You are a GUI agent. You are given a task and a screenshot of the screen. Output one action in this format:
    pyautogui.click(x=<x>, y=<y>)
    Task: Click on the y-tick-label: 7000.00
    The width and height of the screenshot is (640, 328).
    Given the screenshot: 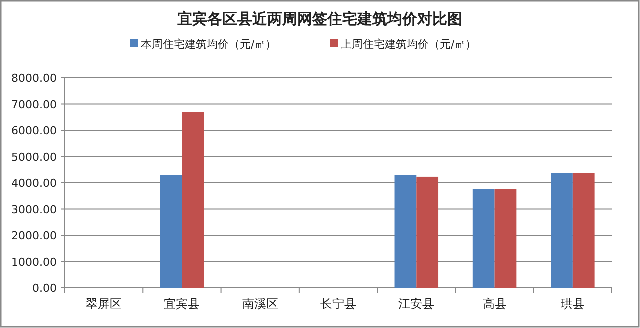 What is the action you would take?
    pyautogui.click(x=34, y=105)
    